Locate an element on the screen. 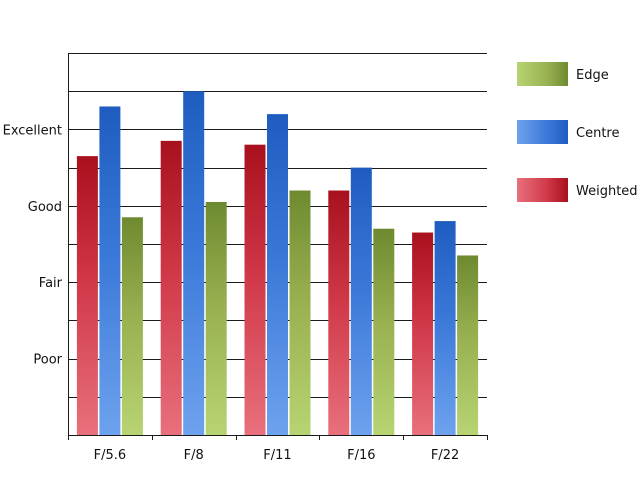 The image size is (640, 480). y-tick-label-fair: Fair is located at coordinates (51, 283).